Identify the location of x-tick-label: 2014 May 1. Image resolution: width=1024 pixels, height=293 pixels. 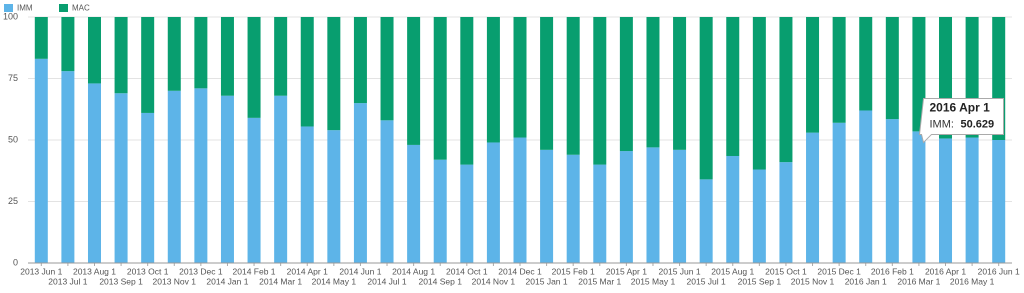
(334, 281).